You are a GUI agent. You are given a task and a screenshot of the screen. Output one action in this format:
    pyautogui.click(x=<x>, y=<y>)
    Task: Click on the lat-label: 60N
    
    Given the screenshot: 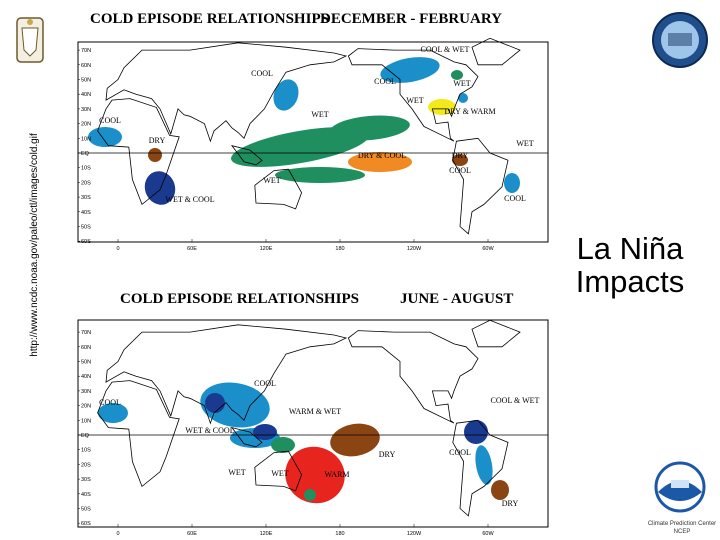 What is the action you would take?
    pyautogui.click(x=86, y=348)
    